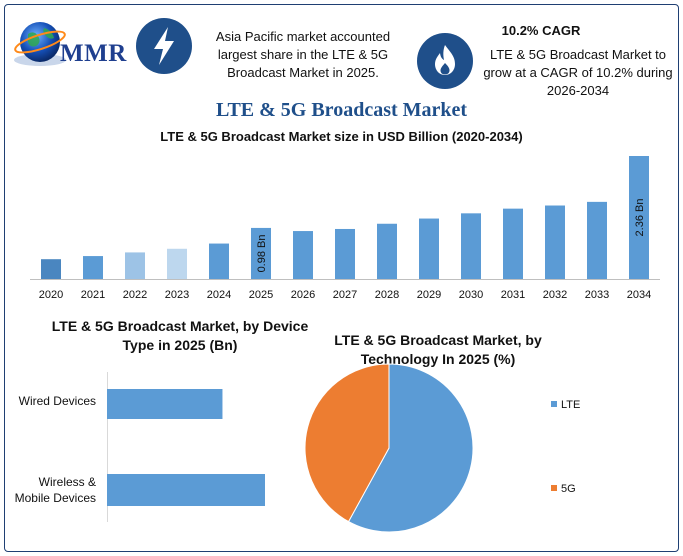  I want to click on cagr-title: 10.2% CAGR, so click(541, 30).